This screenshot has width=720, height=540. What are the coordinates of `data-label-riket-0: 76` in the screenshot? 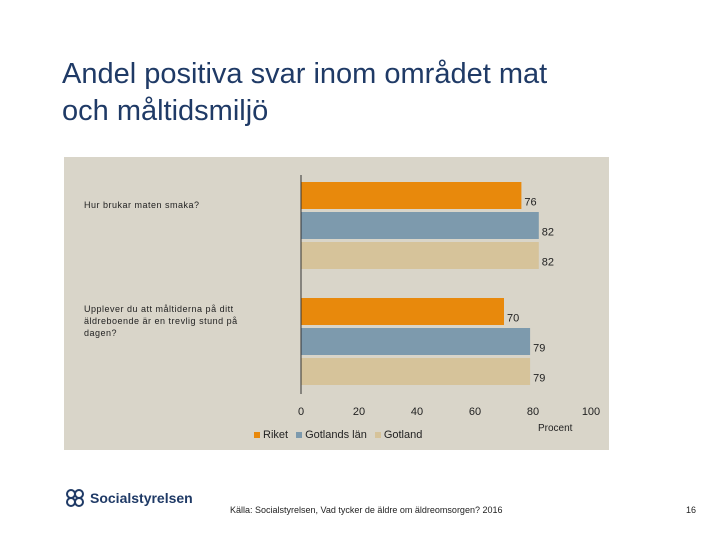 It's located at (530, 203).